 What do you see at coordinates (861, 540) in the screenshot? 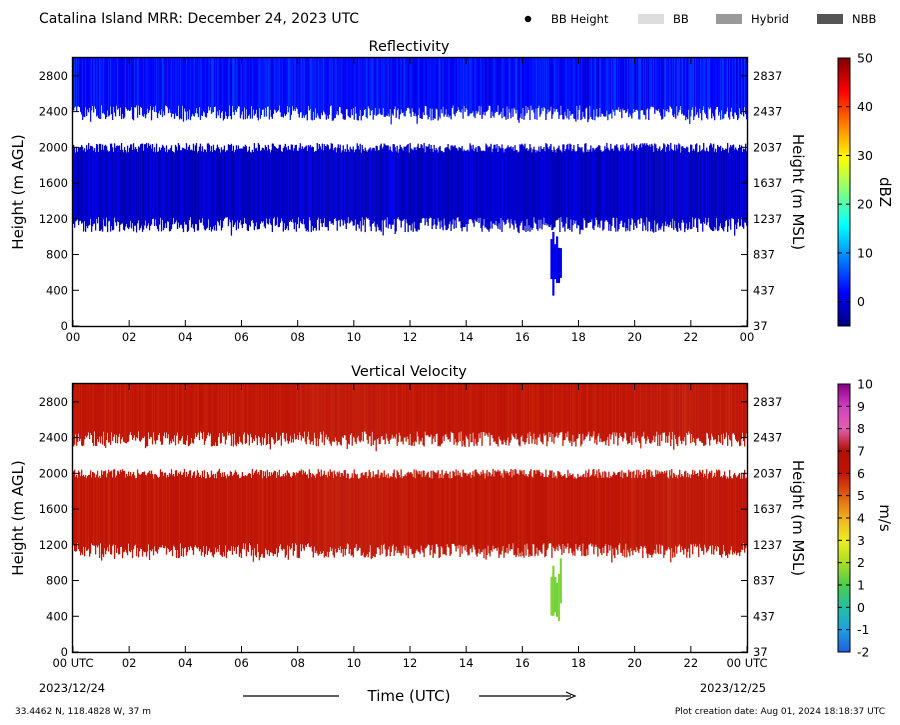
I see `colorbar-tick-label: 3` at bounding box center [861, 540].